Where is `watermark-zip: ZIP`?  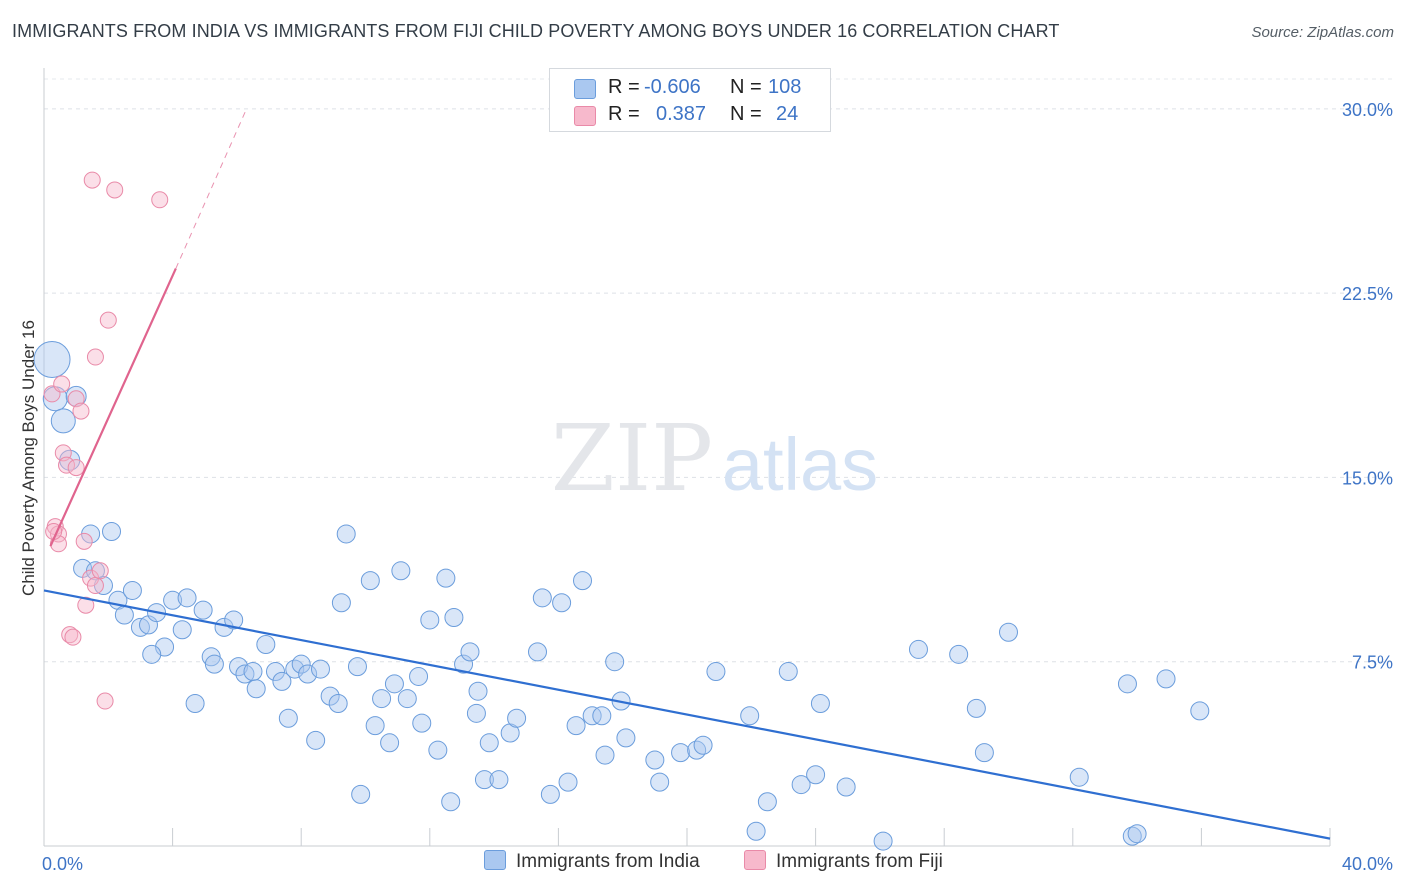 watermark-zip: ZIP is located at coordinates (632, 458).